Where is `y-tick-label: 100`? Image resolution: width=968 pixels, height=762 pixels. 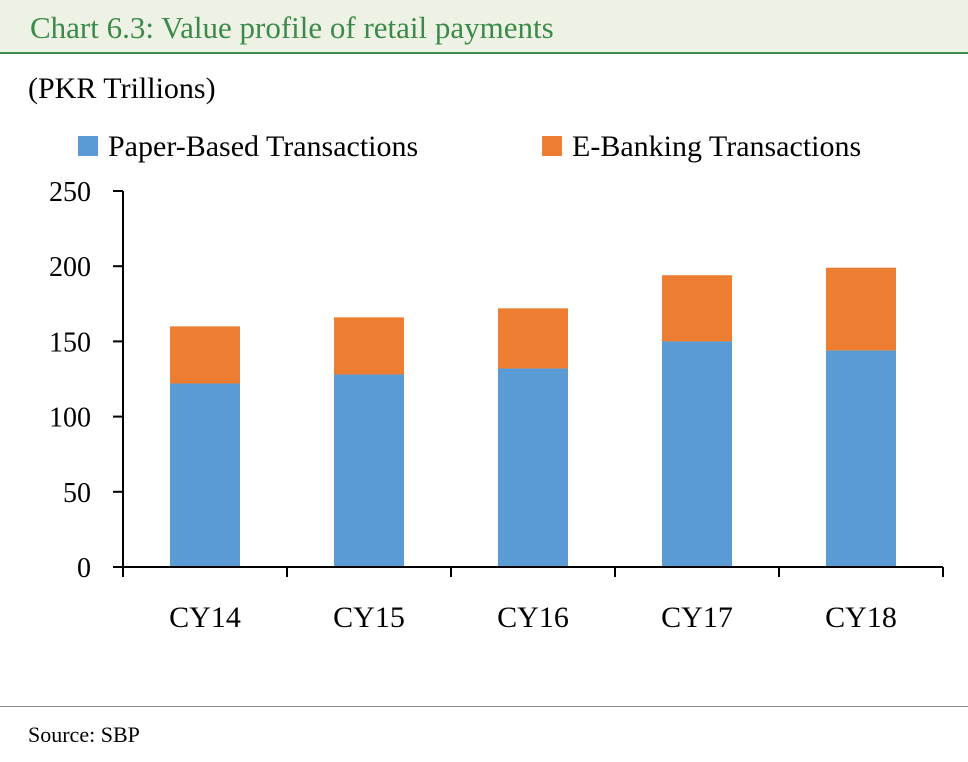
y-tick-label: 100 is located at coordinates (70, 418).